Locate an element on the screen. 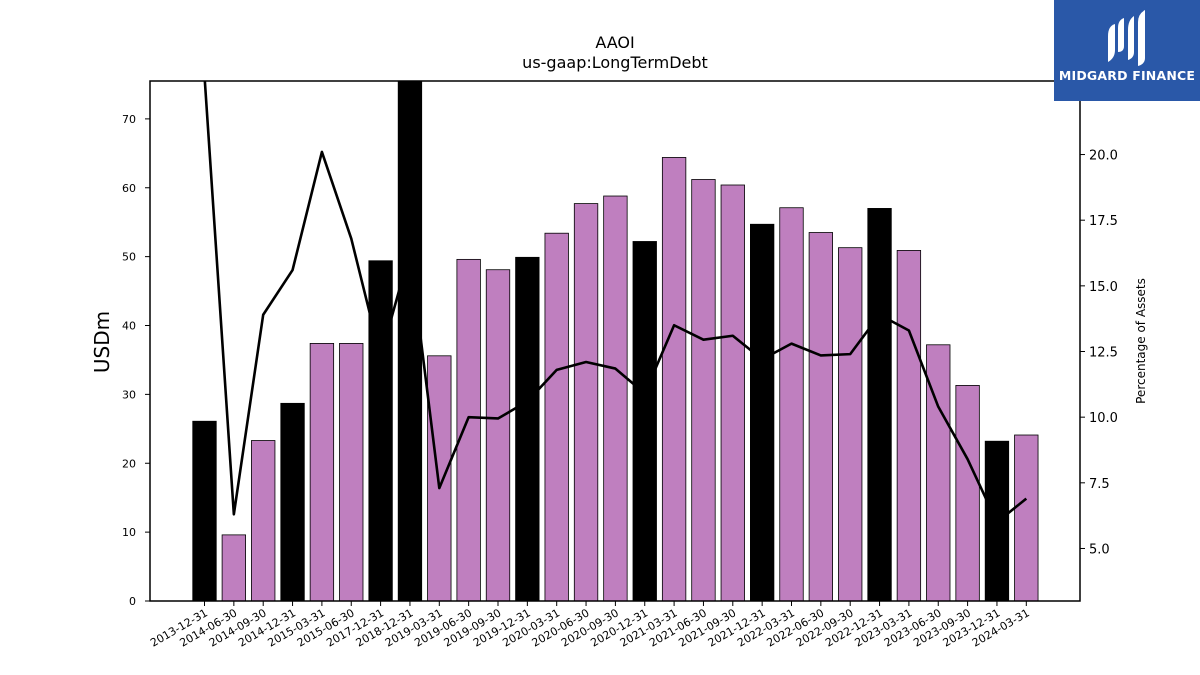 The width and height of the screenshot is (1200, 675). chart-title: AAOI is located at coordinates (614, 42).